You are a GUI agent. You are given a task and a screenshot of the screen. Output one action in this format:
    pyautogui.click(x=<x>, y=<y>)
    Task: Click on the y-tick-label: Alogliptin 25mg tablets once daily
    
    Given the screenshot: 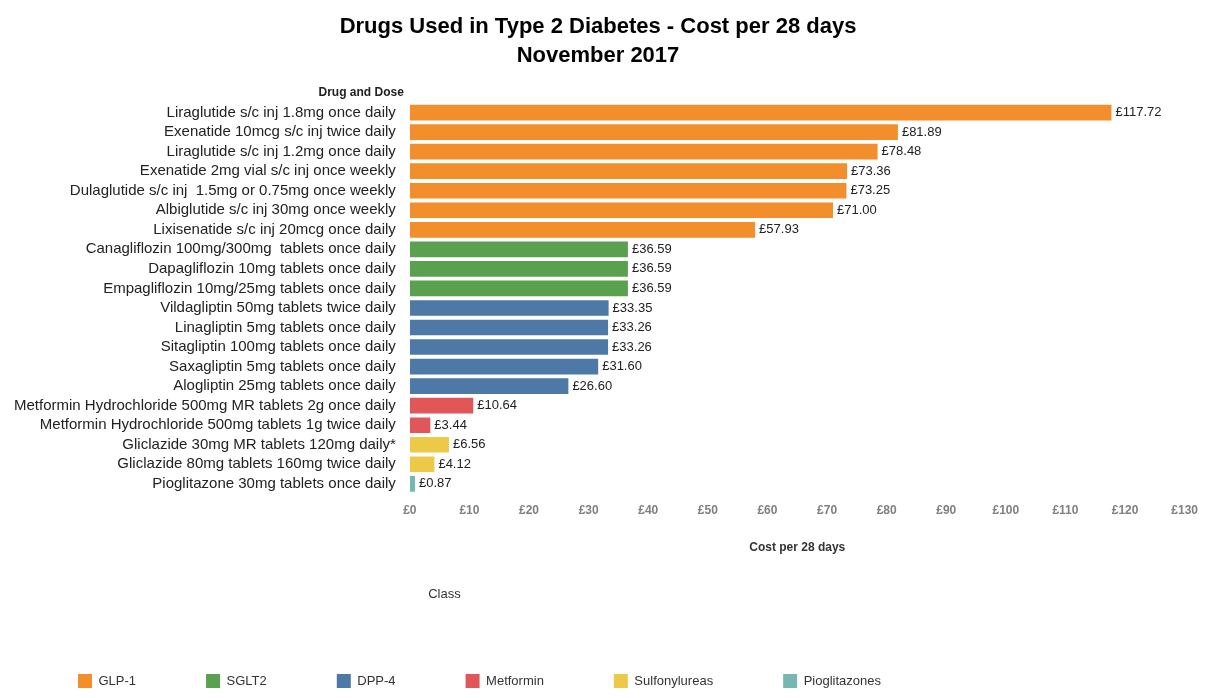 What is the action you would take?
    pyautogui.click(x=285, y=385)
    